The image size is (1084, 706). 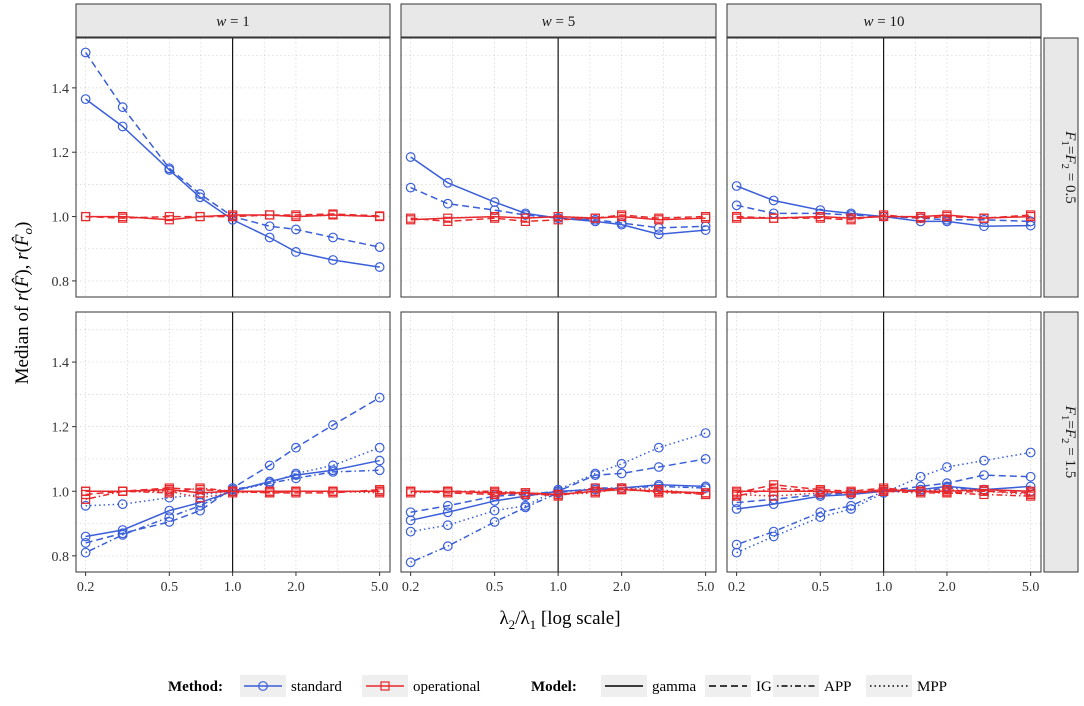 What do you see at coordinates (728, 686) in the screenshot?
I see `legend-key-IG` at bounding box center [728, 686].